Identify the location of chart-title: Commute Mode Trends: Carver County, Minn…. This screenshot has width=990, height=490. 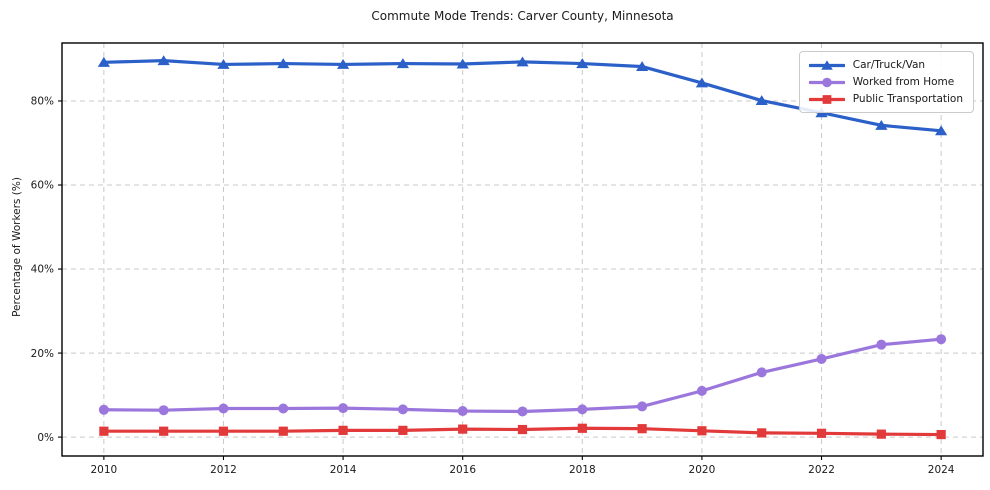
(522, 16).